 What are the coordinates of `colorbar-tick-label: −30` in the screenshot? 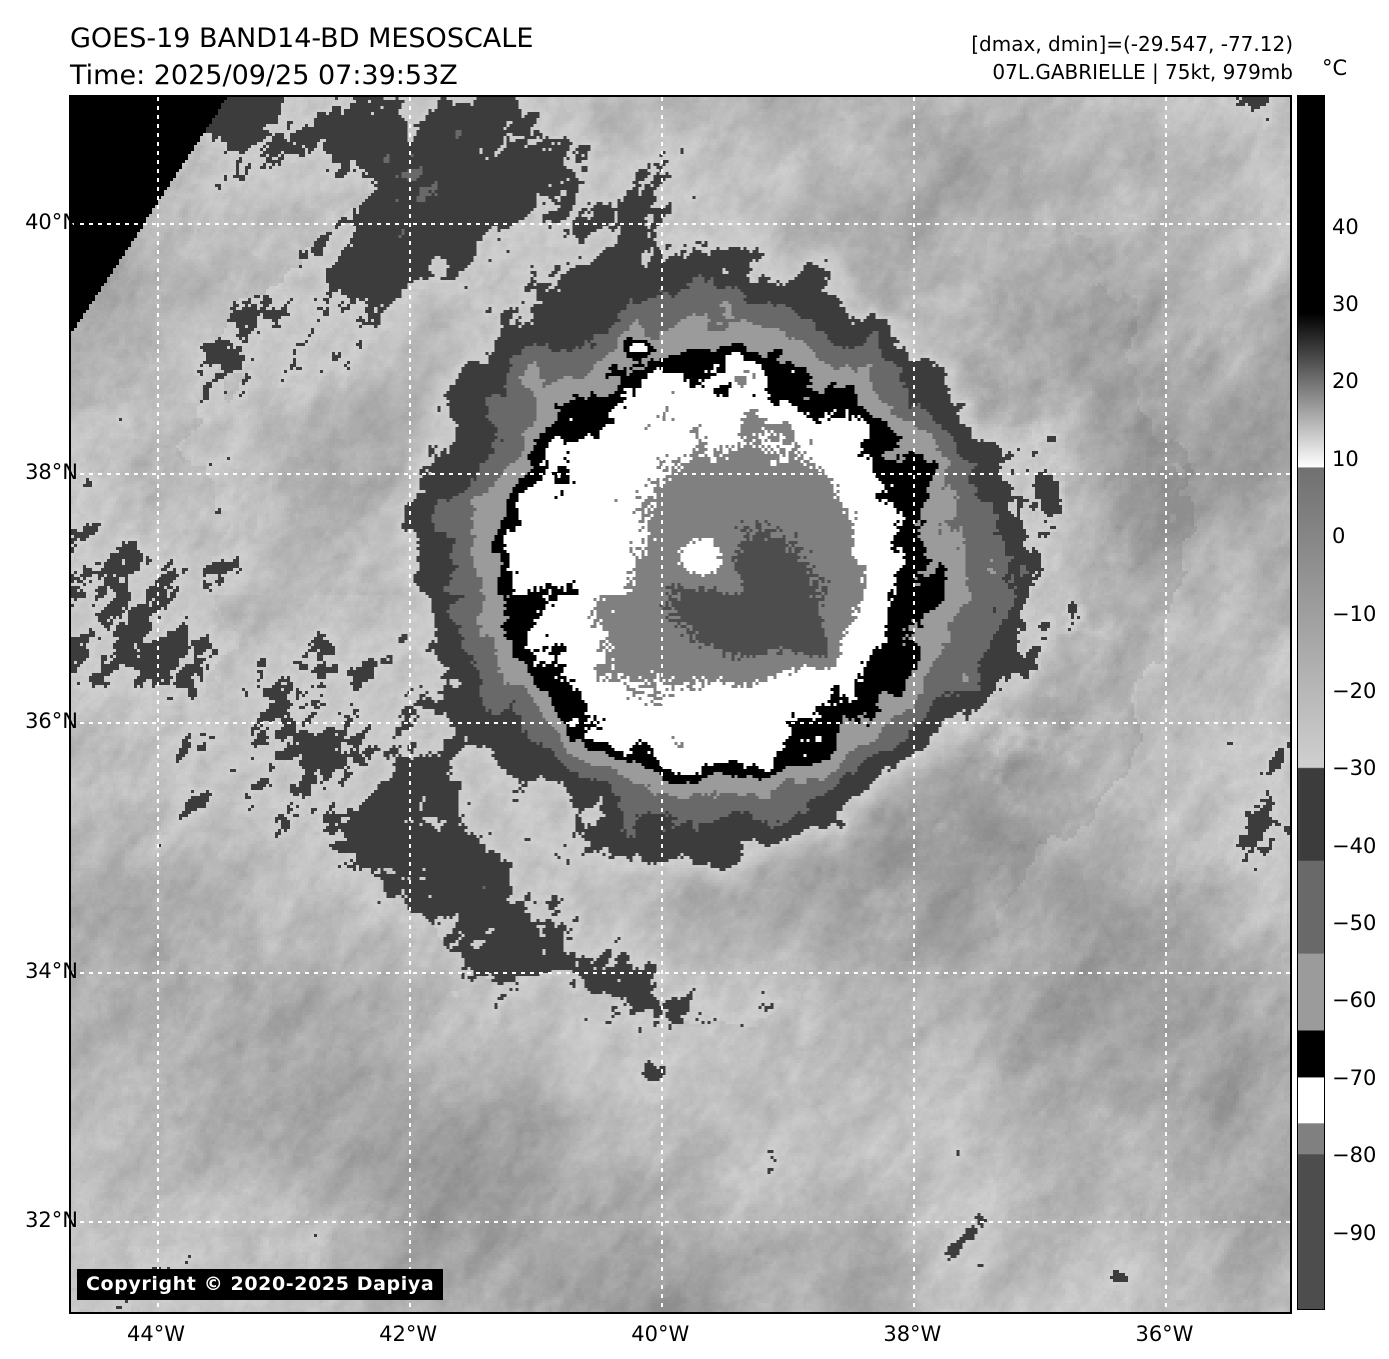 It's located at (1354, 768).